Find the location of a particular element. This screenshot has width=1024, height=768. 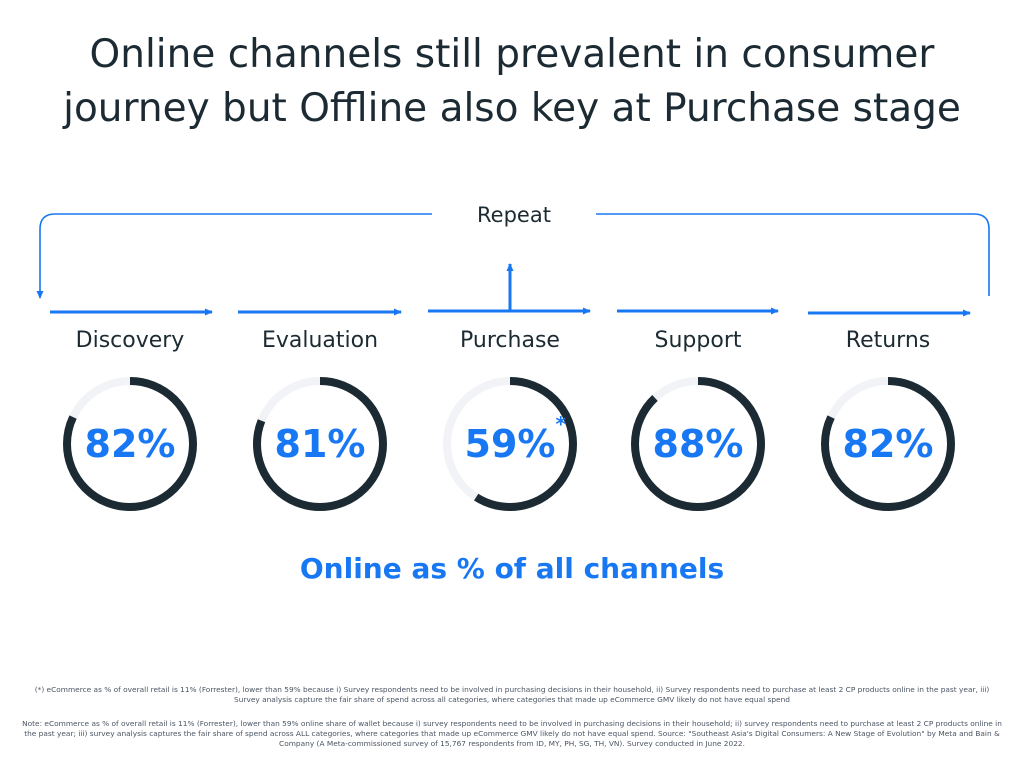

value-label: 81% is located at coordinates (320, 444).